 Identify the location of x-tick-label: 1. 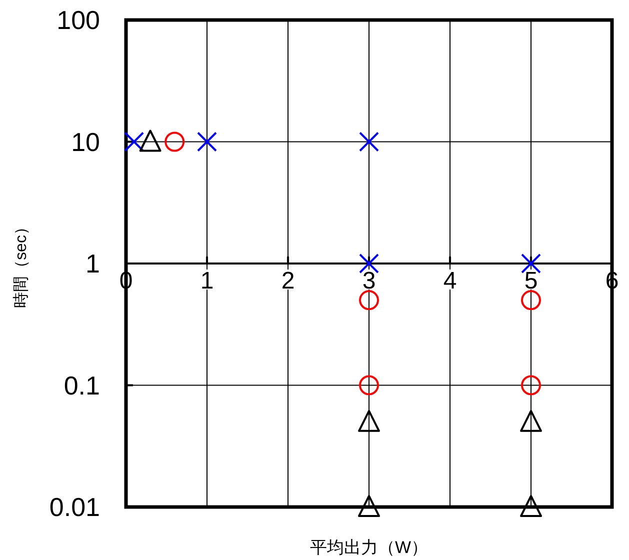
(207, 281).